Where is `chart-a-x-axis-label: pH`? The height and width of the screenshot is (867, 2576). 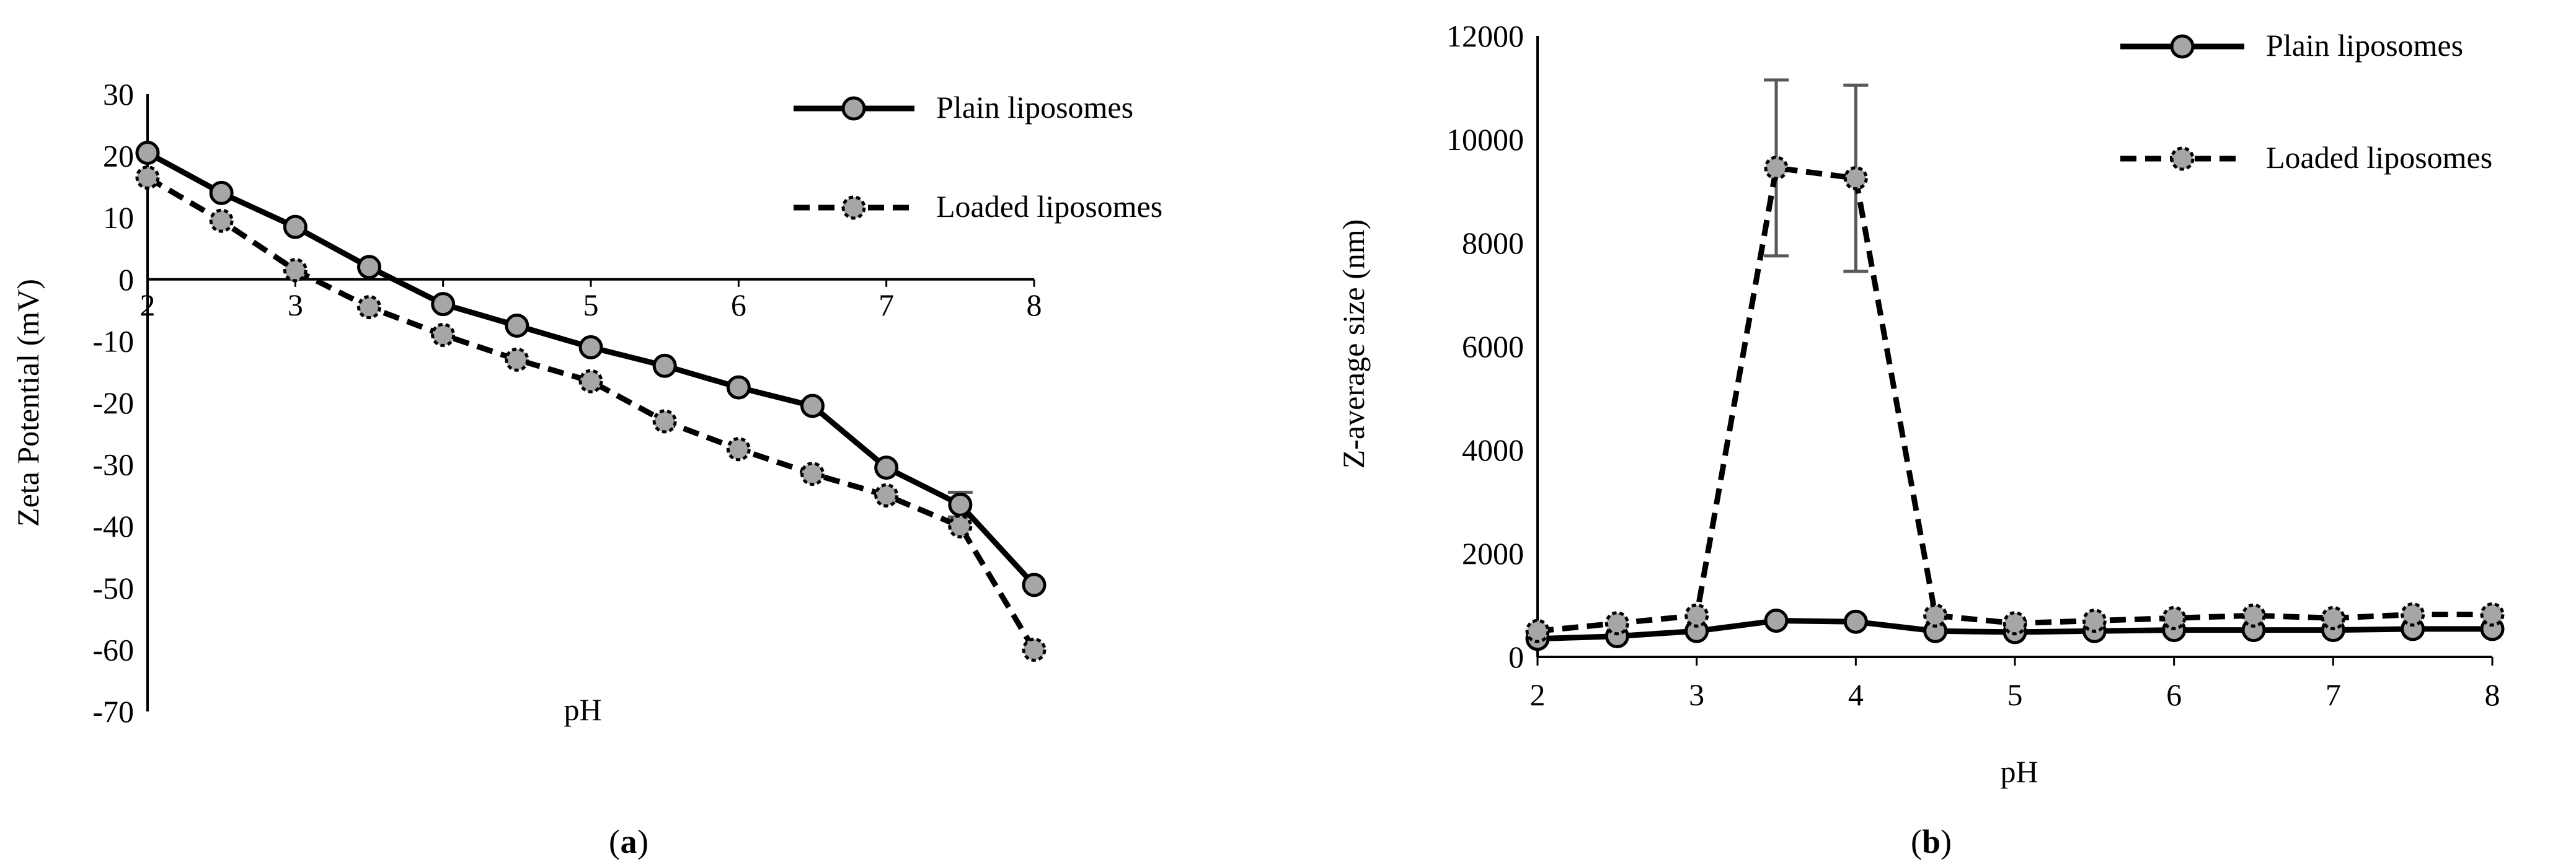 chart-a-x-axis-label: pH is located at coordinates (582, 709).